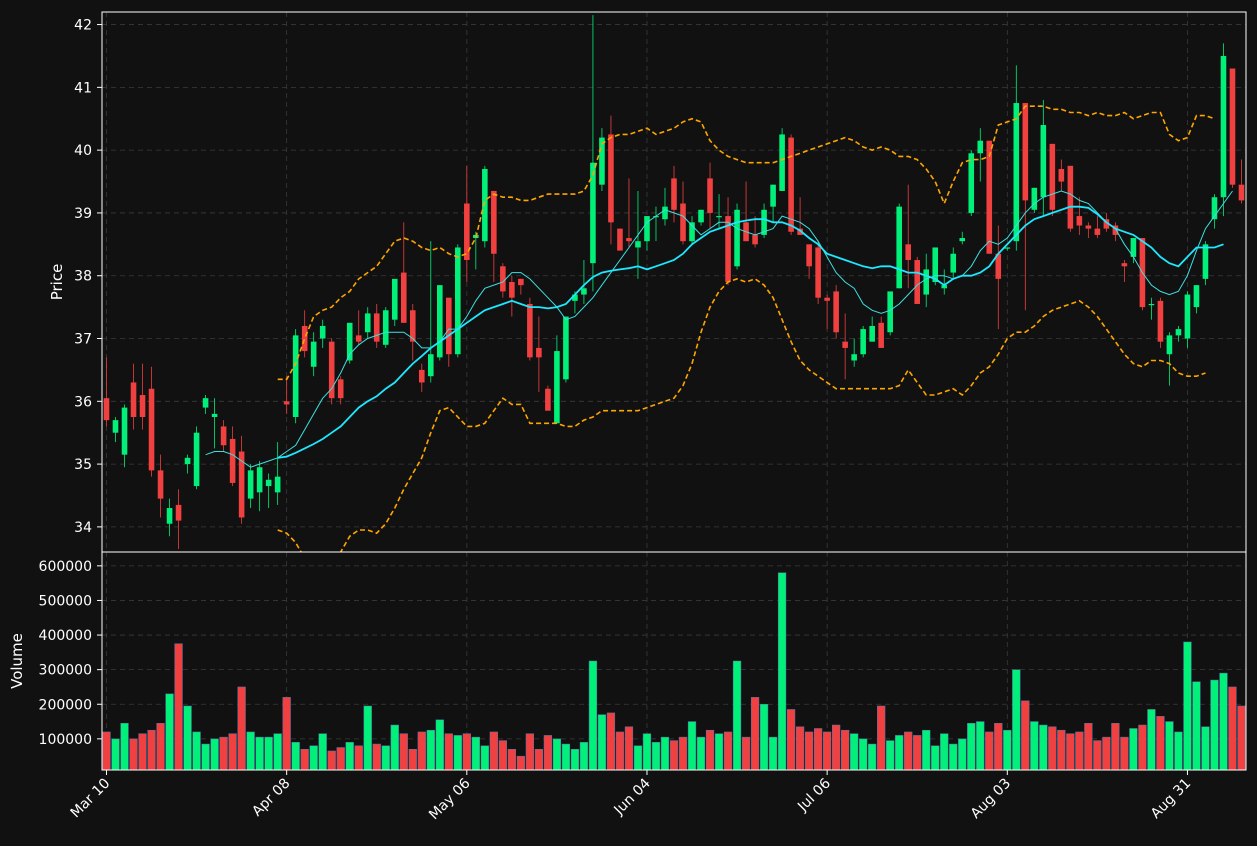  Describe the element at coordinates (65, 601) in the screenshot. I see `volume-tick-label: 500000` at that location.